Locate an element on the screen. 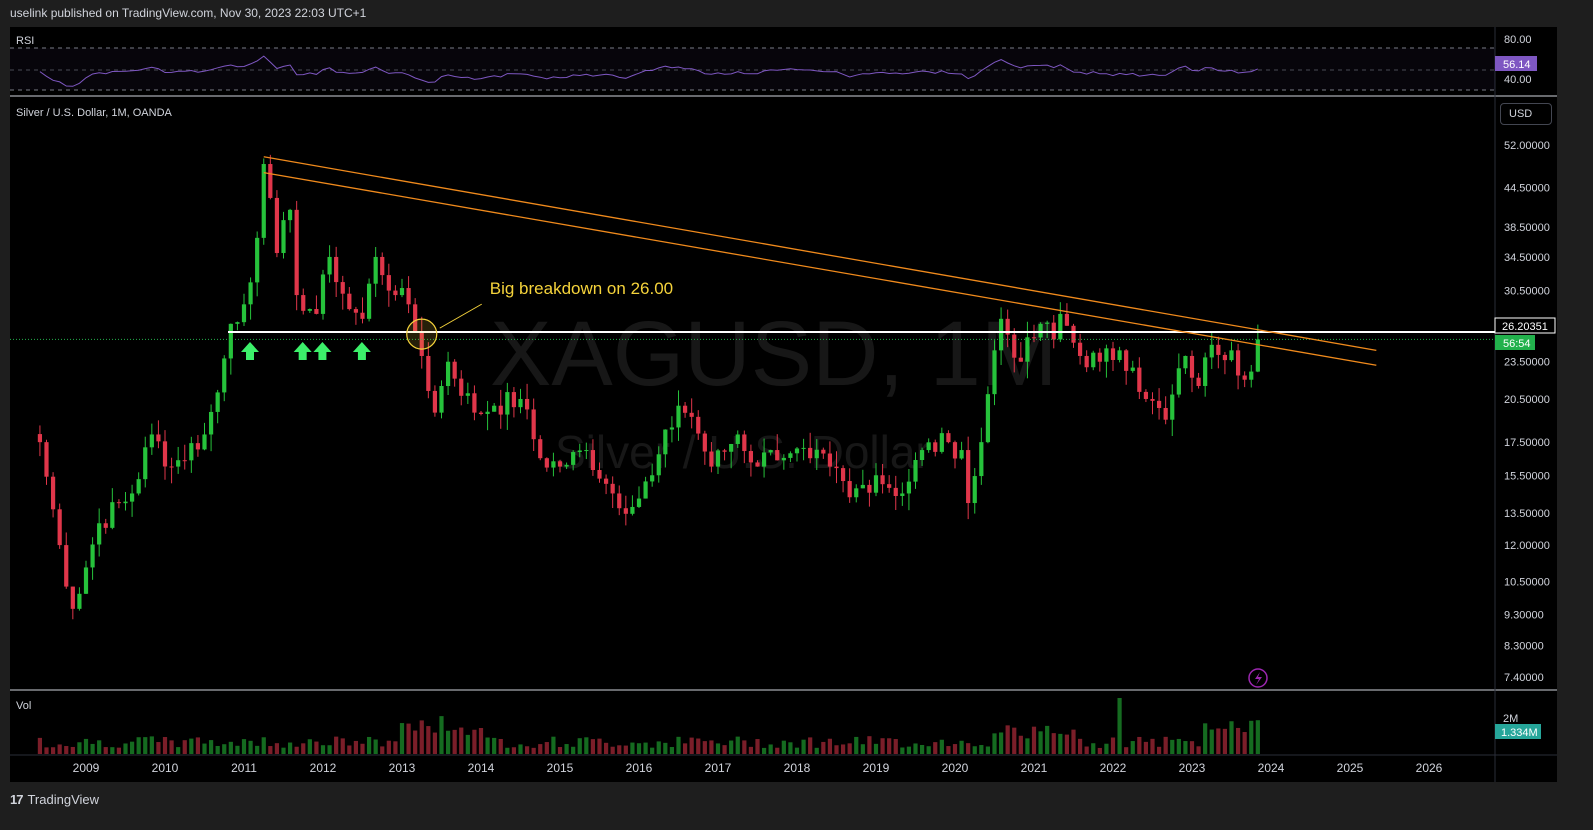 The image size is (1593, 830). price-tick-11: 10.50000 is located at coordinates (1527, 583).